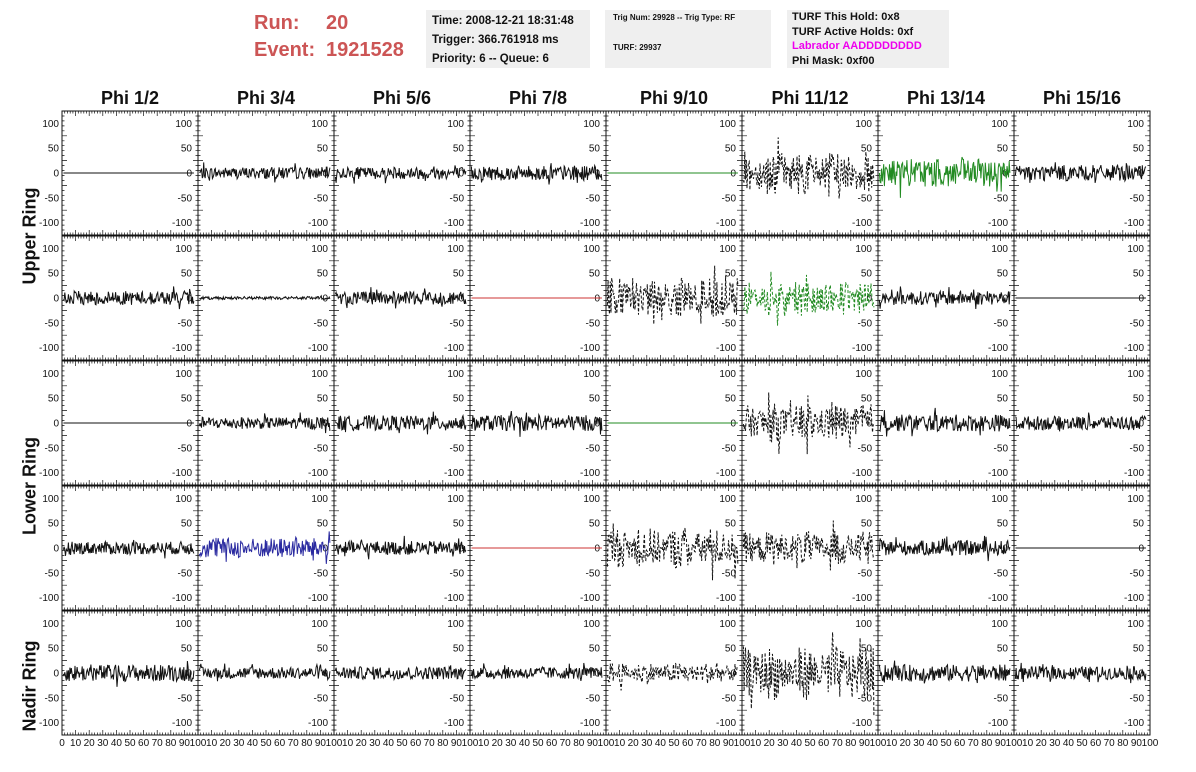  What do you see at coordinates (277, 23) in the screenshot?
I see `run-label: Run:` at bounding box center [277, 23].